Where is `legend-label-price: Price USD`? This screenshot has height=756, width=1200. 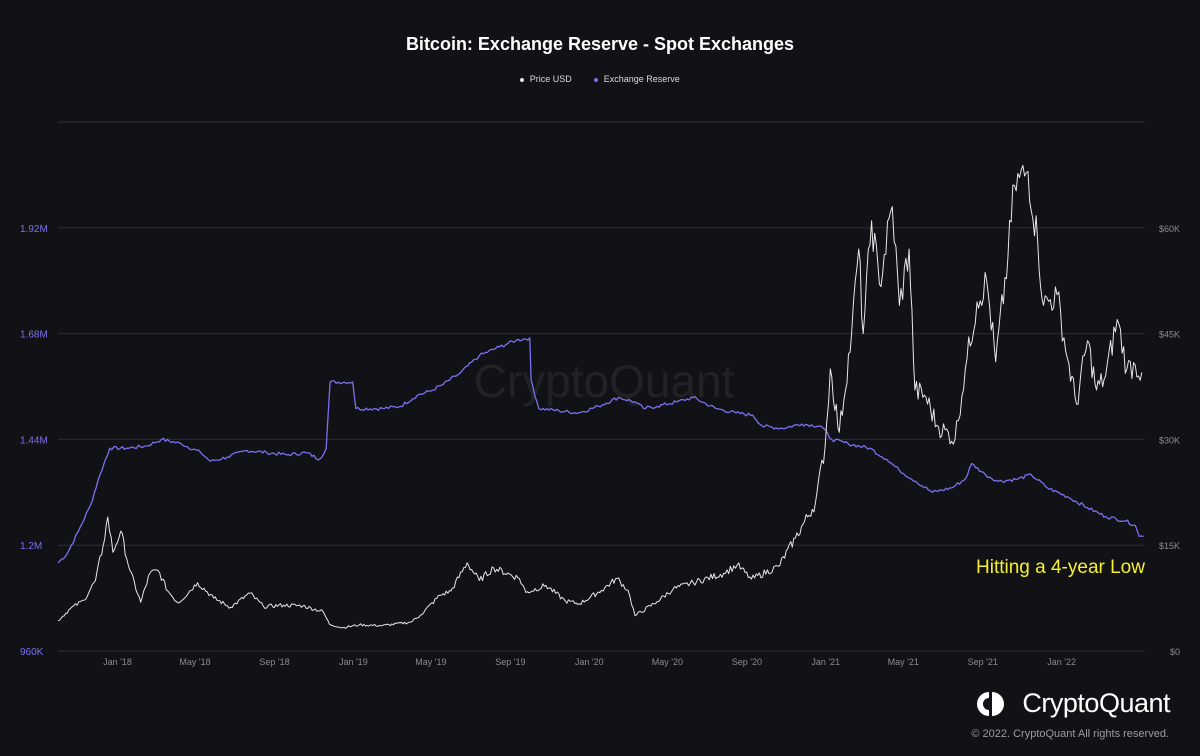
legend-label-price: Price USD is located at coordinates (550, 79).